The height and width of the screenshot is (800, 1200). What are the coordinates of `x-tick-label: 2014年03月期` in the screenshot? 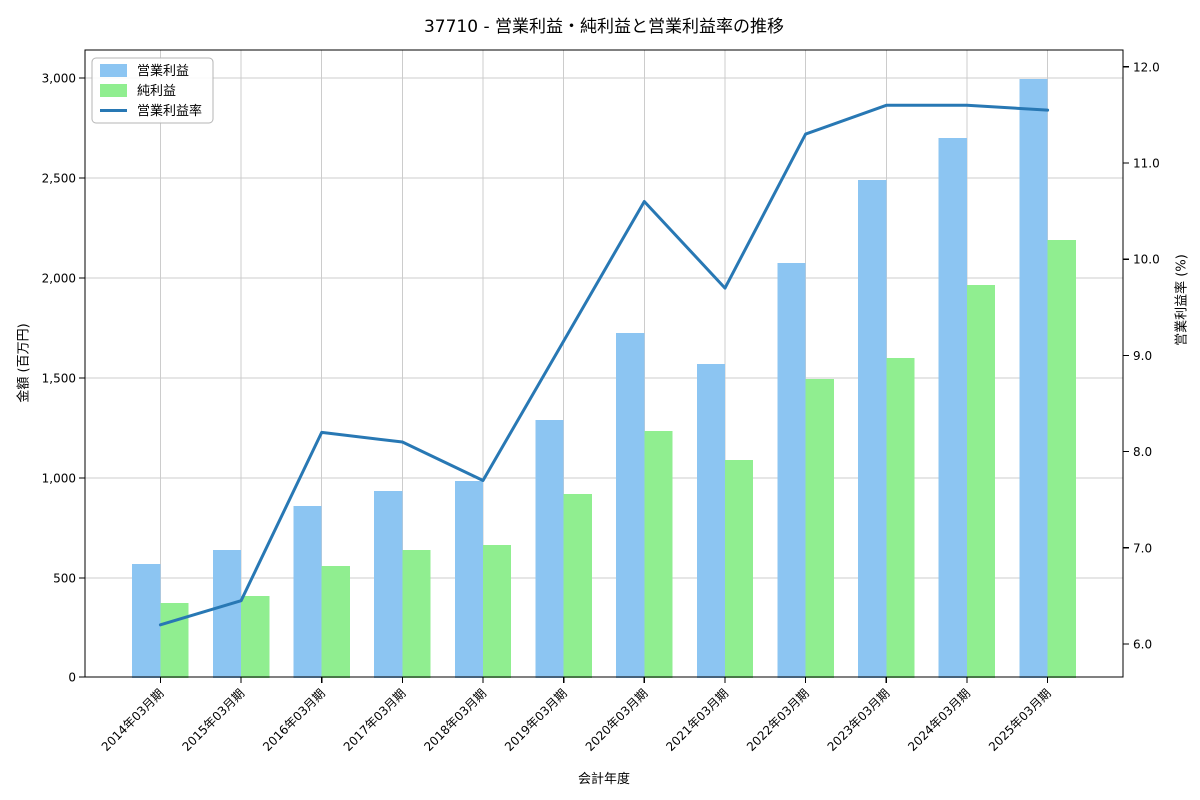 It's located at (133, 720).